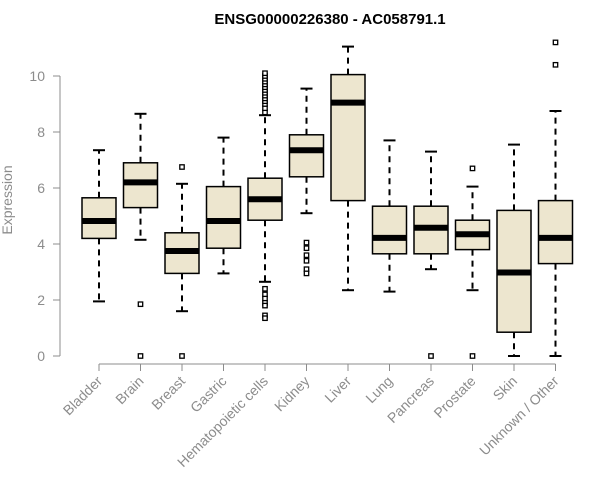  I want to click on x-tick-label: Skin, so click(505, 388).